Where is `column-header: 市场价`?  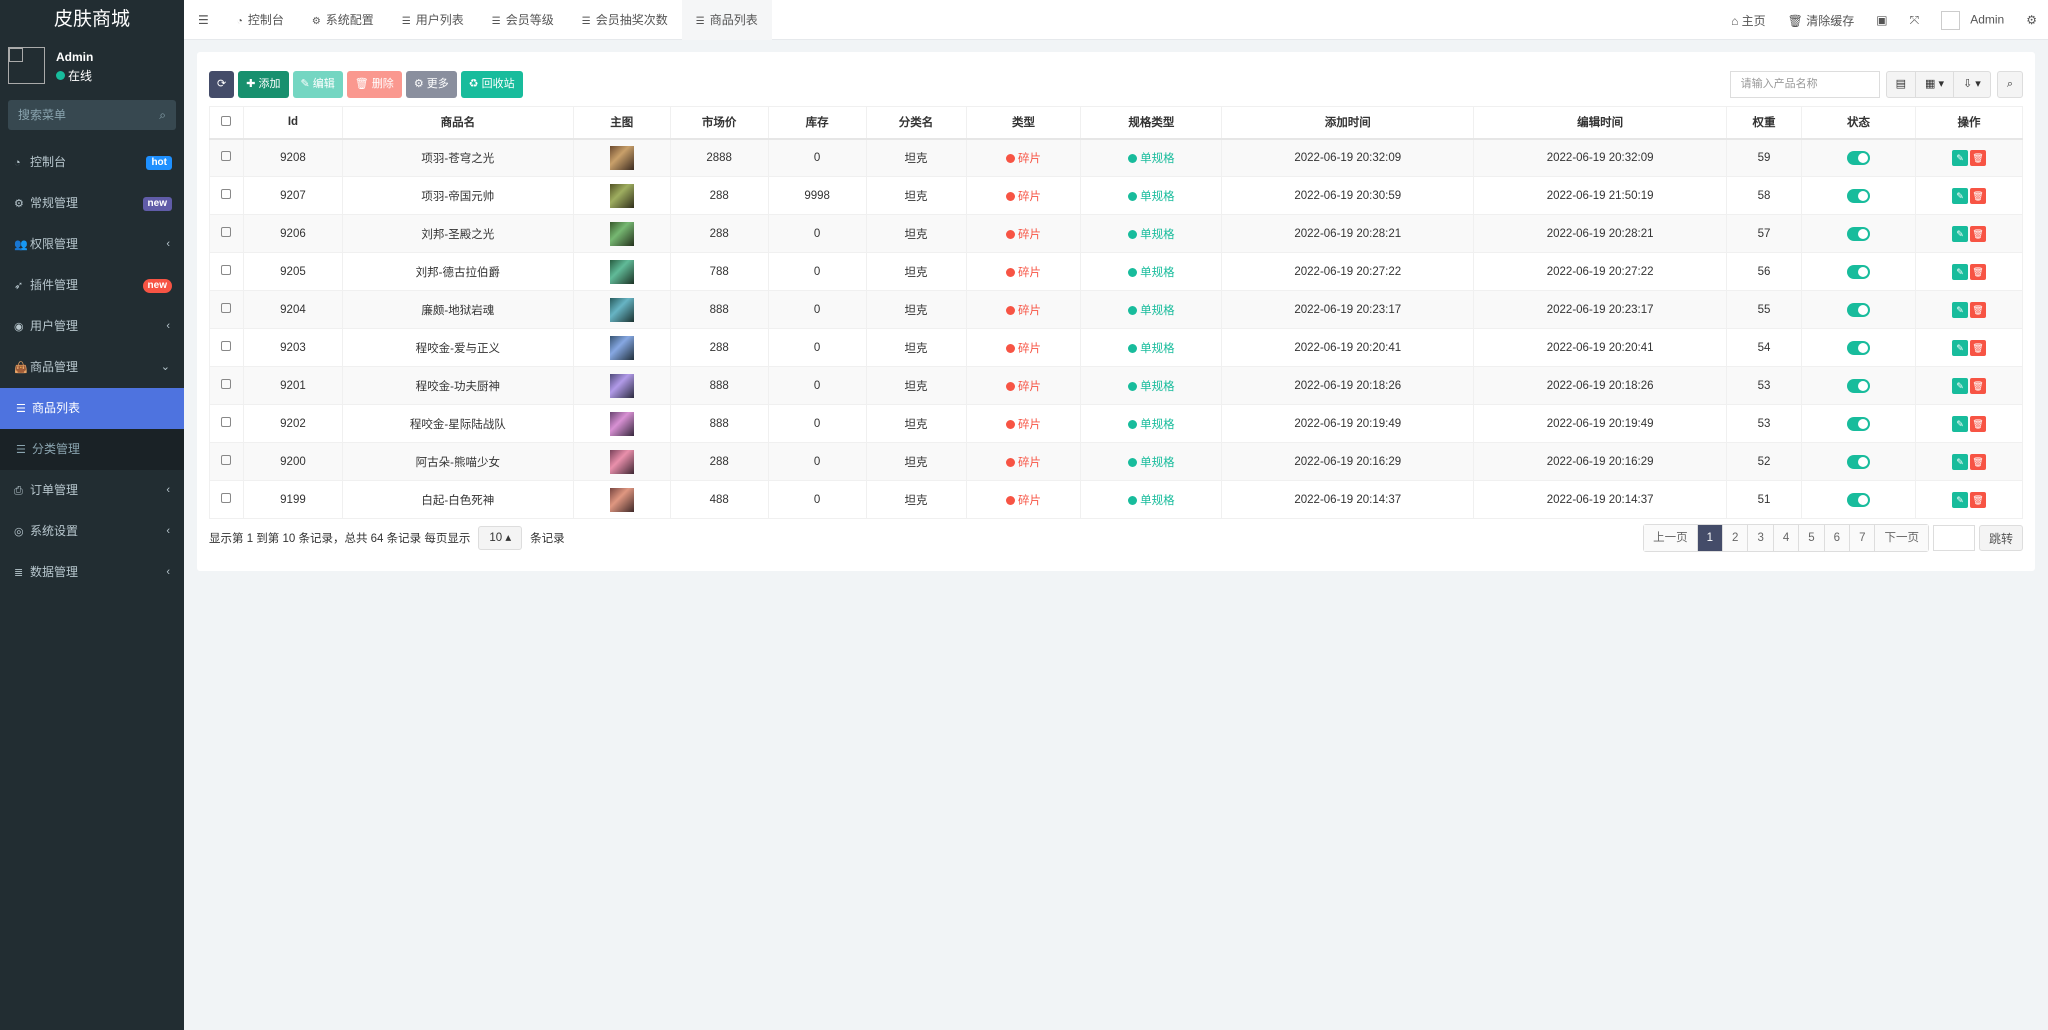 column-header: 市场价 is located at coordinates (719, 123).